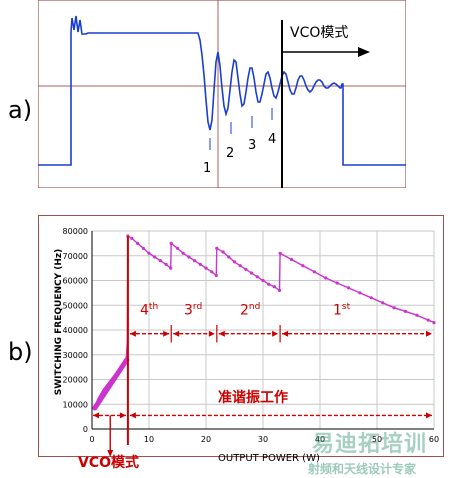 This screenshot has height=478, width=450. What do you see at coordinates (275, 333) in the screenshot?
I see `order-range-arrow-3-head-right` at bounding box center [275, 333].